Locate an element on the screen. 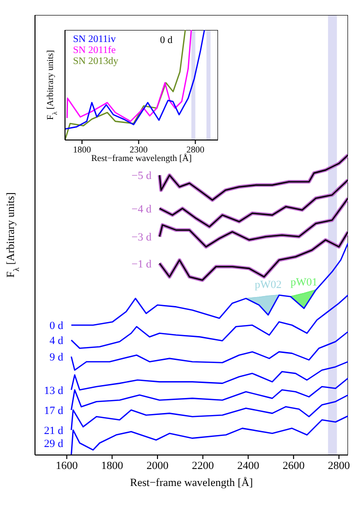  x-tick-label: 1600 is located at coordinates (67, 466).